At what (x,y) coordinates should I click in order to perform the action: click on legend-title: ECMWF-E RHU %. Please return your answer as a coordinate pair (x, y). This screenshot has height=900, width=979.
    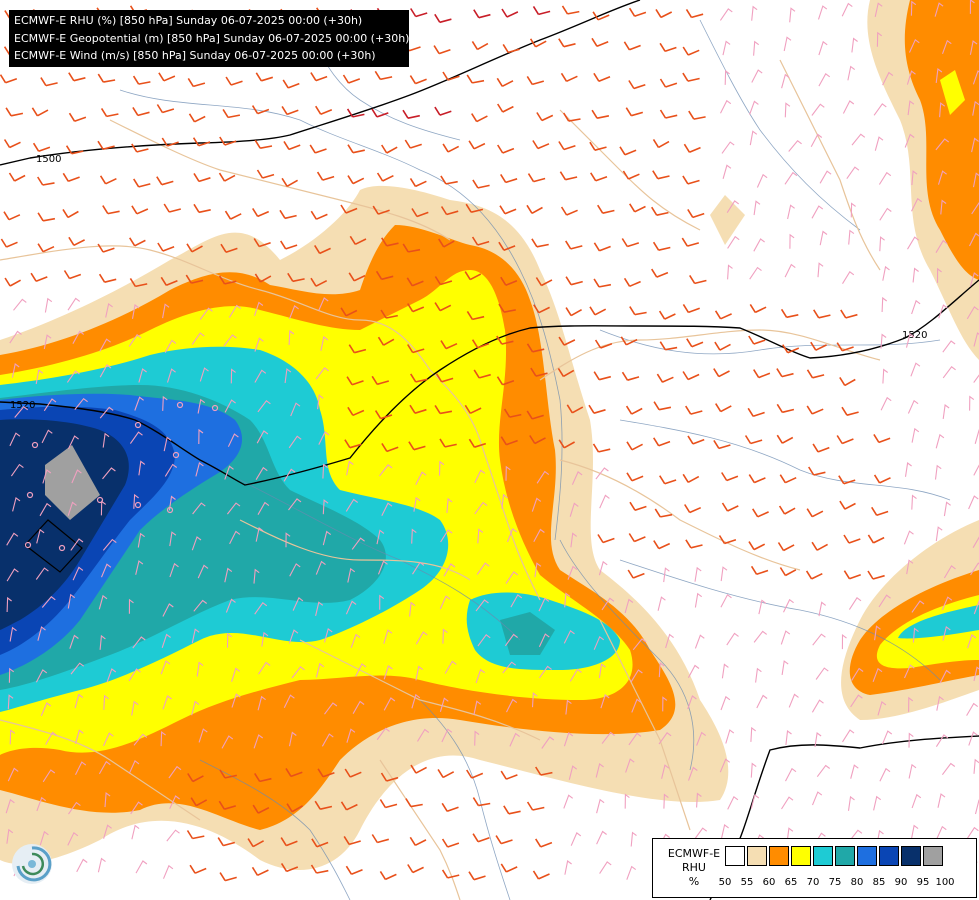
    Looking at the image, I should click on (694, 868).